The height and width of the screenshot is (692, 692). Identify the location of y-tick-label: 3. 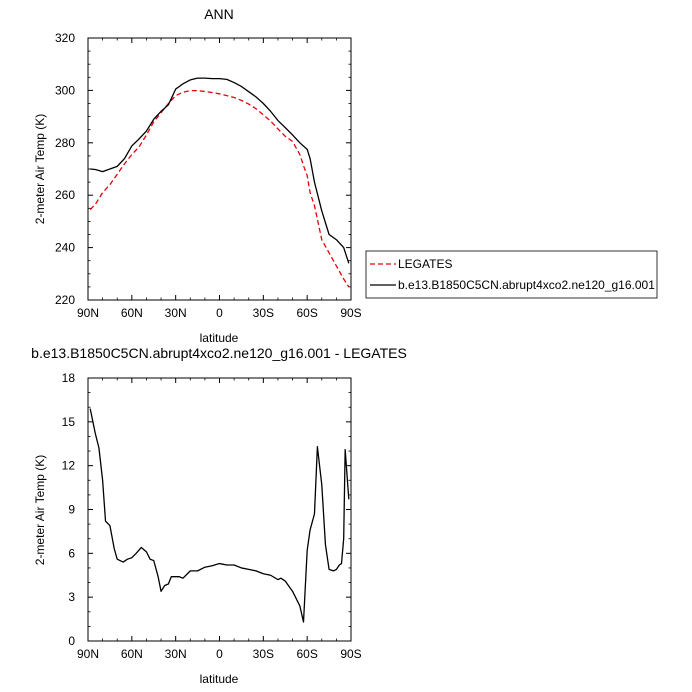
(71, 597).